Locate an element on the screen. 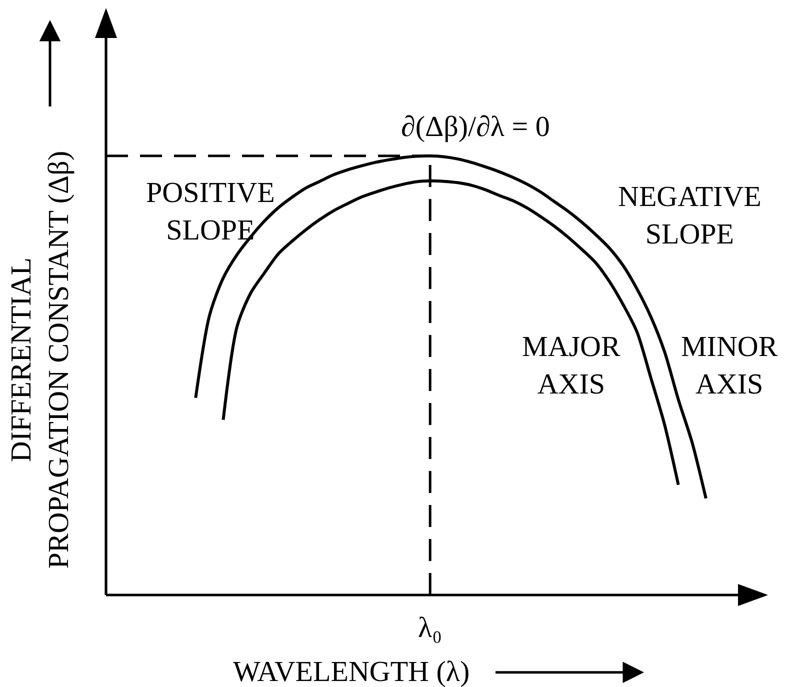  text: ∂(Δβ)/∂λ = 0 is located at coordinates (475, 127).